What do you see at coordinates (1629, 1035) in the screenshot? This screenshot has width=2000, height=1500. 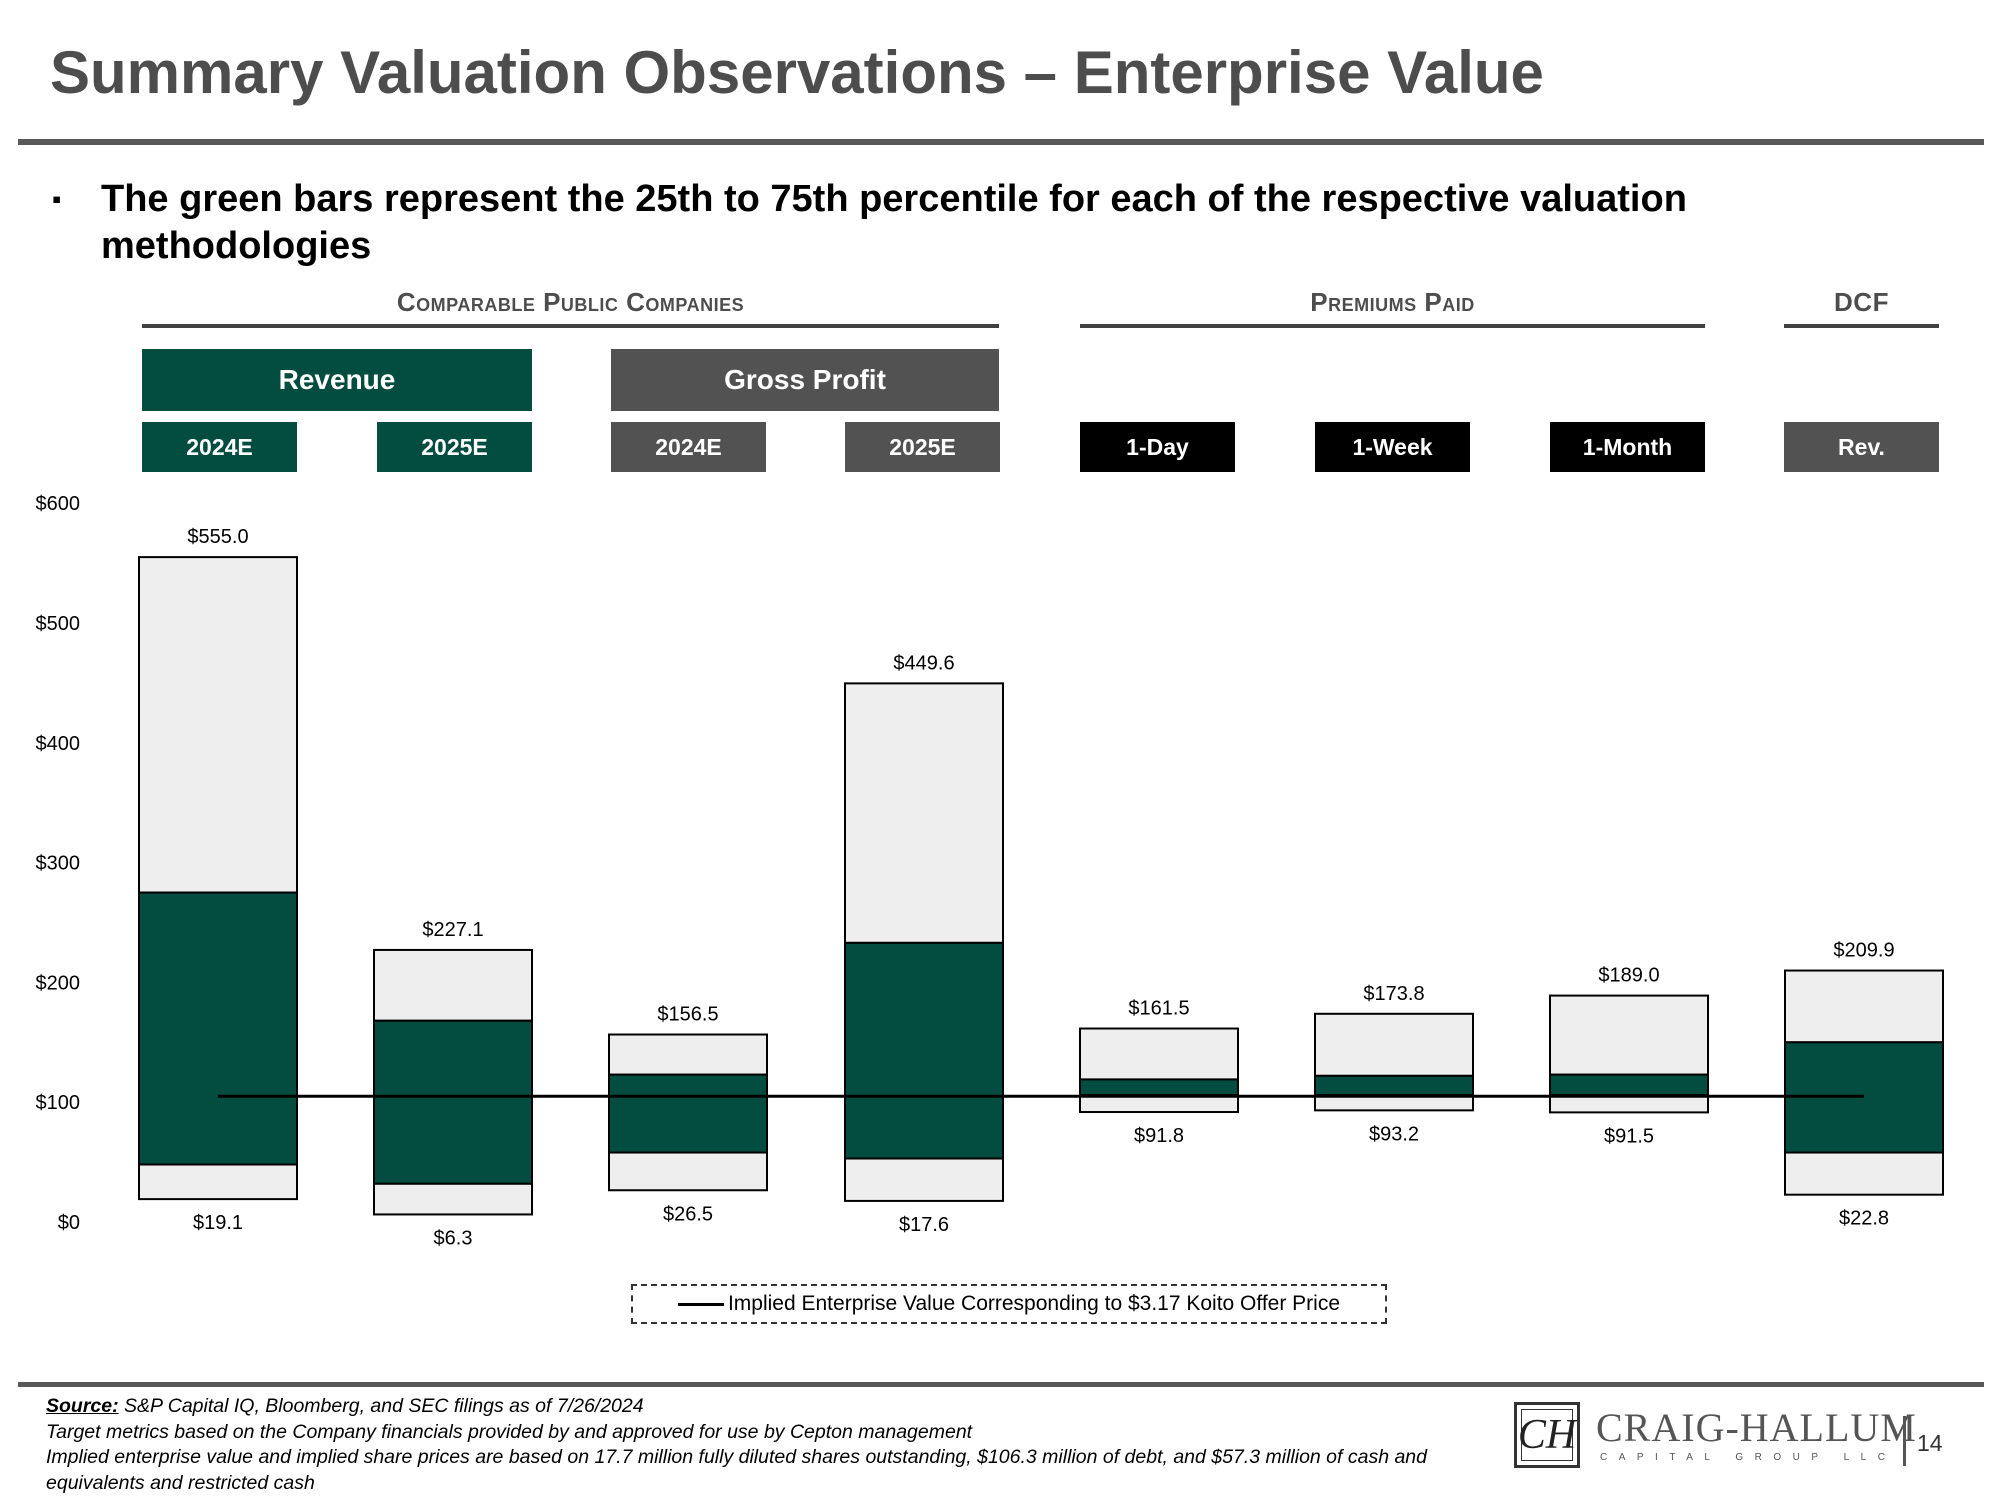 I see `bar-high-segment-1-month` at bounding box center [1629, 1035].